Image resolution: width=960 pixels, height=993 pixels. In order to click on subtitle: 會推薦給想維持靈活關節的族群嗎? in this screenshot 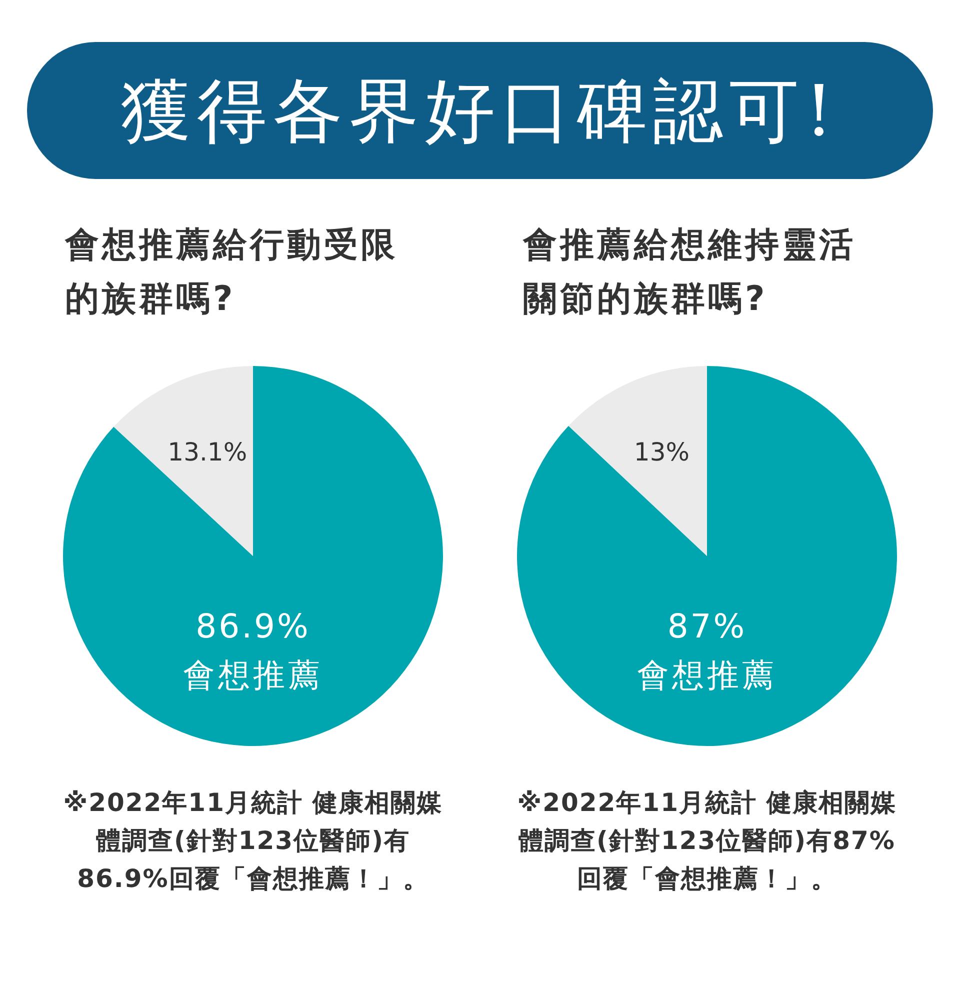, I will do `click(690, 272)`.